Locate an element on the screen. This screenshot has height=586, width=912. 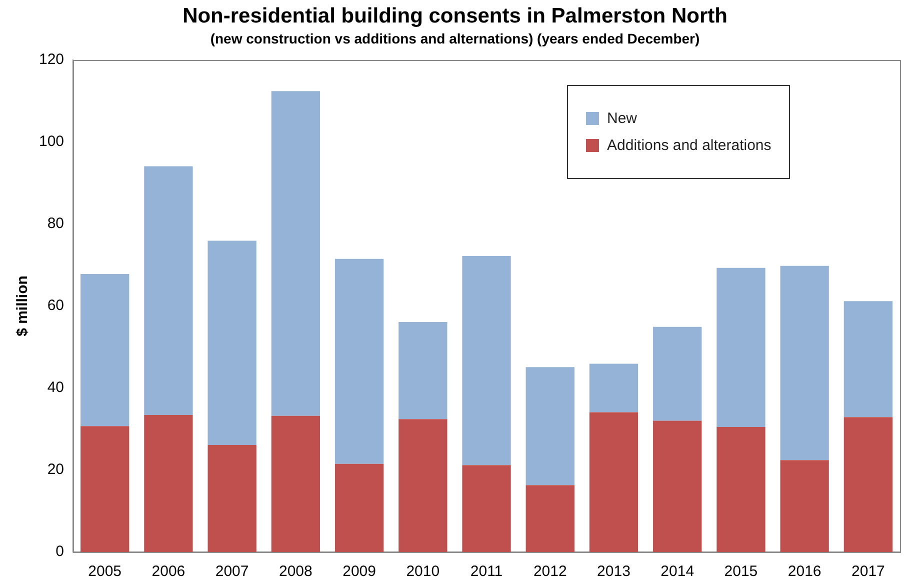
y-tick-label: 120 is located at coordinates (51, 59).